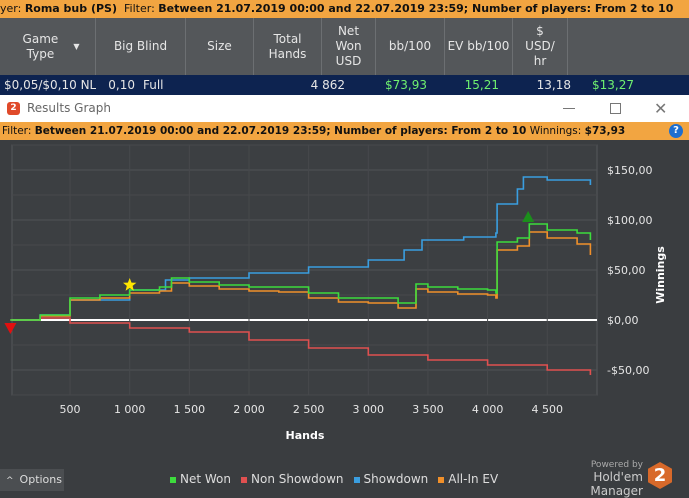 The image size is (689, 498). Describe the element at coordinates (540, 46) in the screenshot. I see `col-usd-hr: $ USD/ hr` at that location.